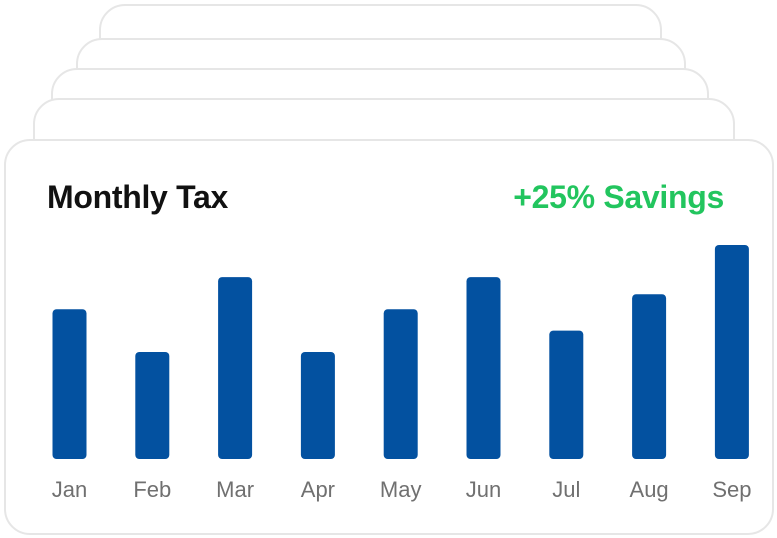 The height and width of the screenshot is (538, 777). What do you see at coordinates (69, 489) in the screenshot?
I see `x-tick-label-jan: Jan` at bounding box center [69, 489].